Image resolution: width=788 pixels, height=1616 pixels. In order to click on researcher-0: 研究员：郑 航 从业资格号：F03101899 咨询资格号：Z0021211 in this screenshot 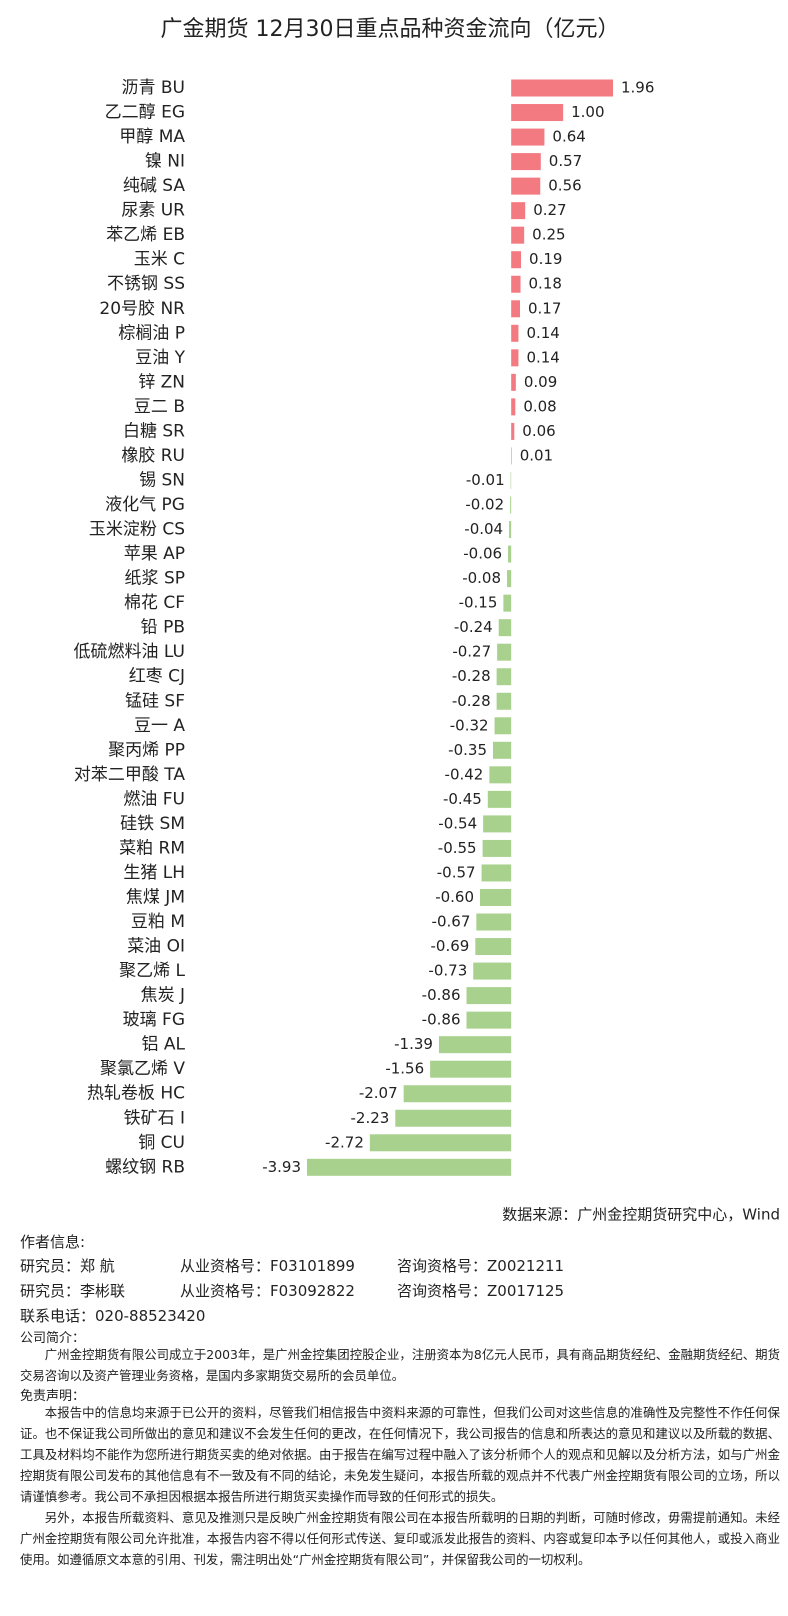, I will do `click(292, 1265)`.